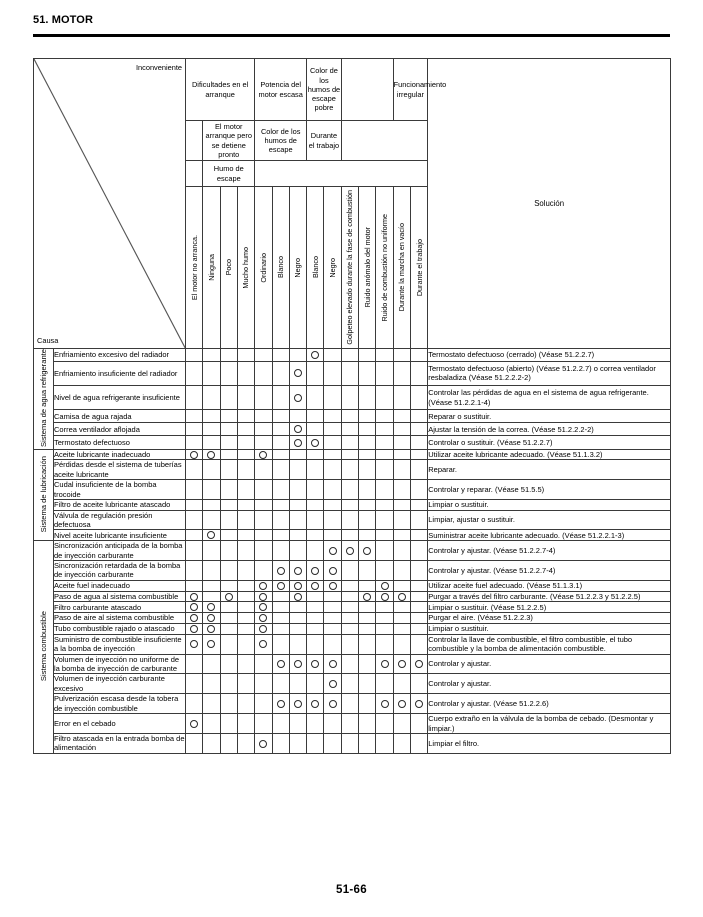 The image size is (703, 917). I want to click on trouble-axis-label: Inconveniente, so click(158, 67).